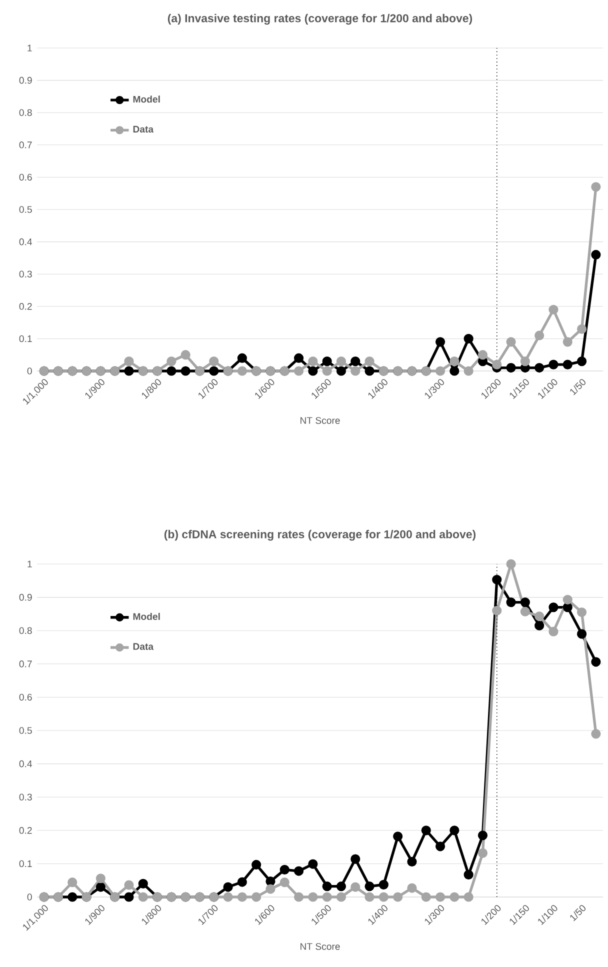 The height and width of the screenshot is (967, 608). I want to click on chart-title: (a) Invasive testing rates (coverage for 1/200 and above), so click(320, 19).